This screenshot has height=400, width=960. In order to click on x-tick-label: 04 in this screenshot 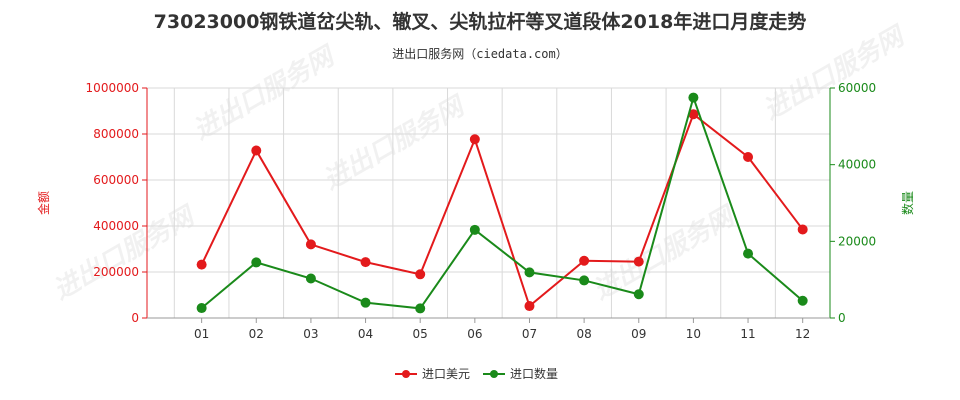, I will do `click(365, 334)`.